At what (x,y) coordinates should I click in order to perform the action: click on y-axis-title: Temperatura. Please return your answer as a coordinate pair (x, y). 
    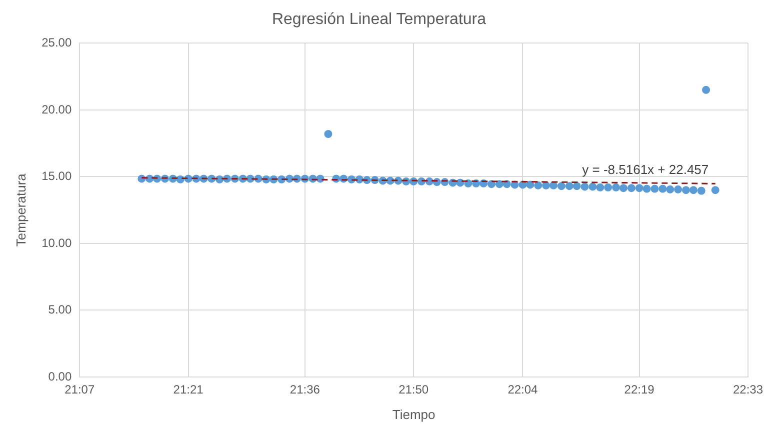
    Looking at the image, I should click on (20, 209).